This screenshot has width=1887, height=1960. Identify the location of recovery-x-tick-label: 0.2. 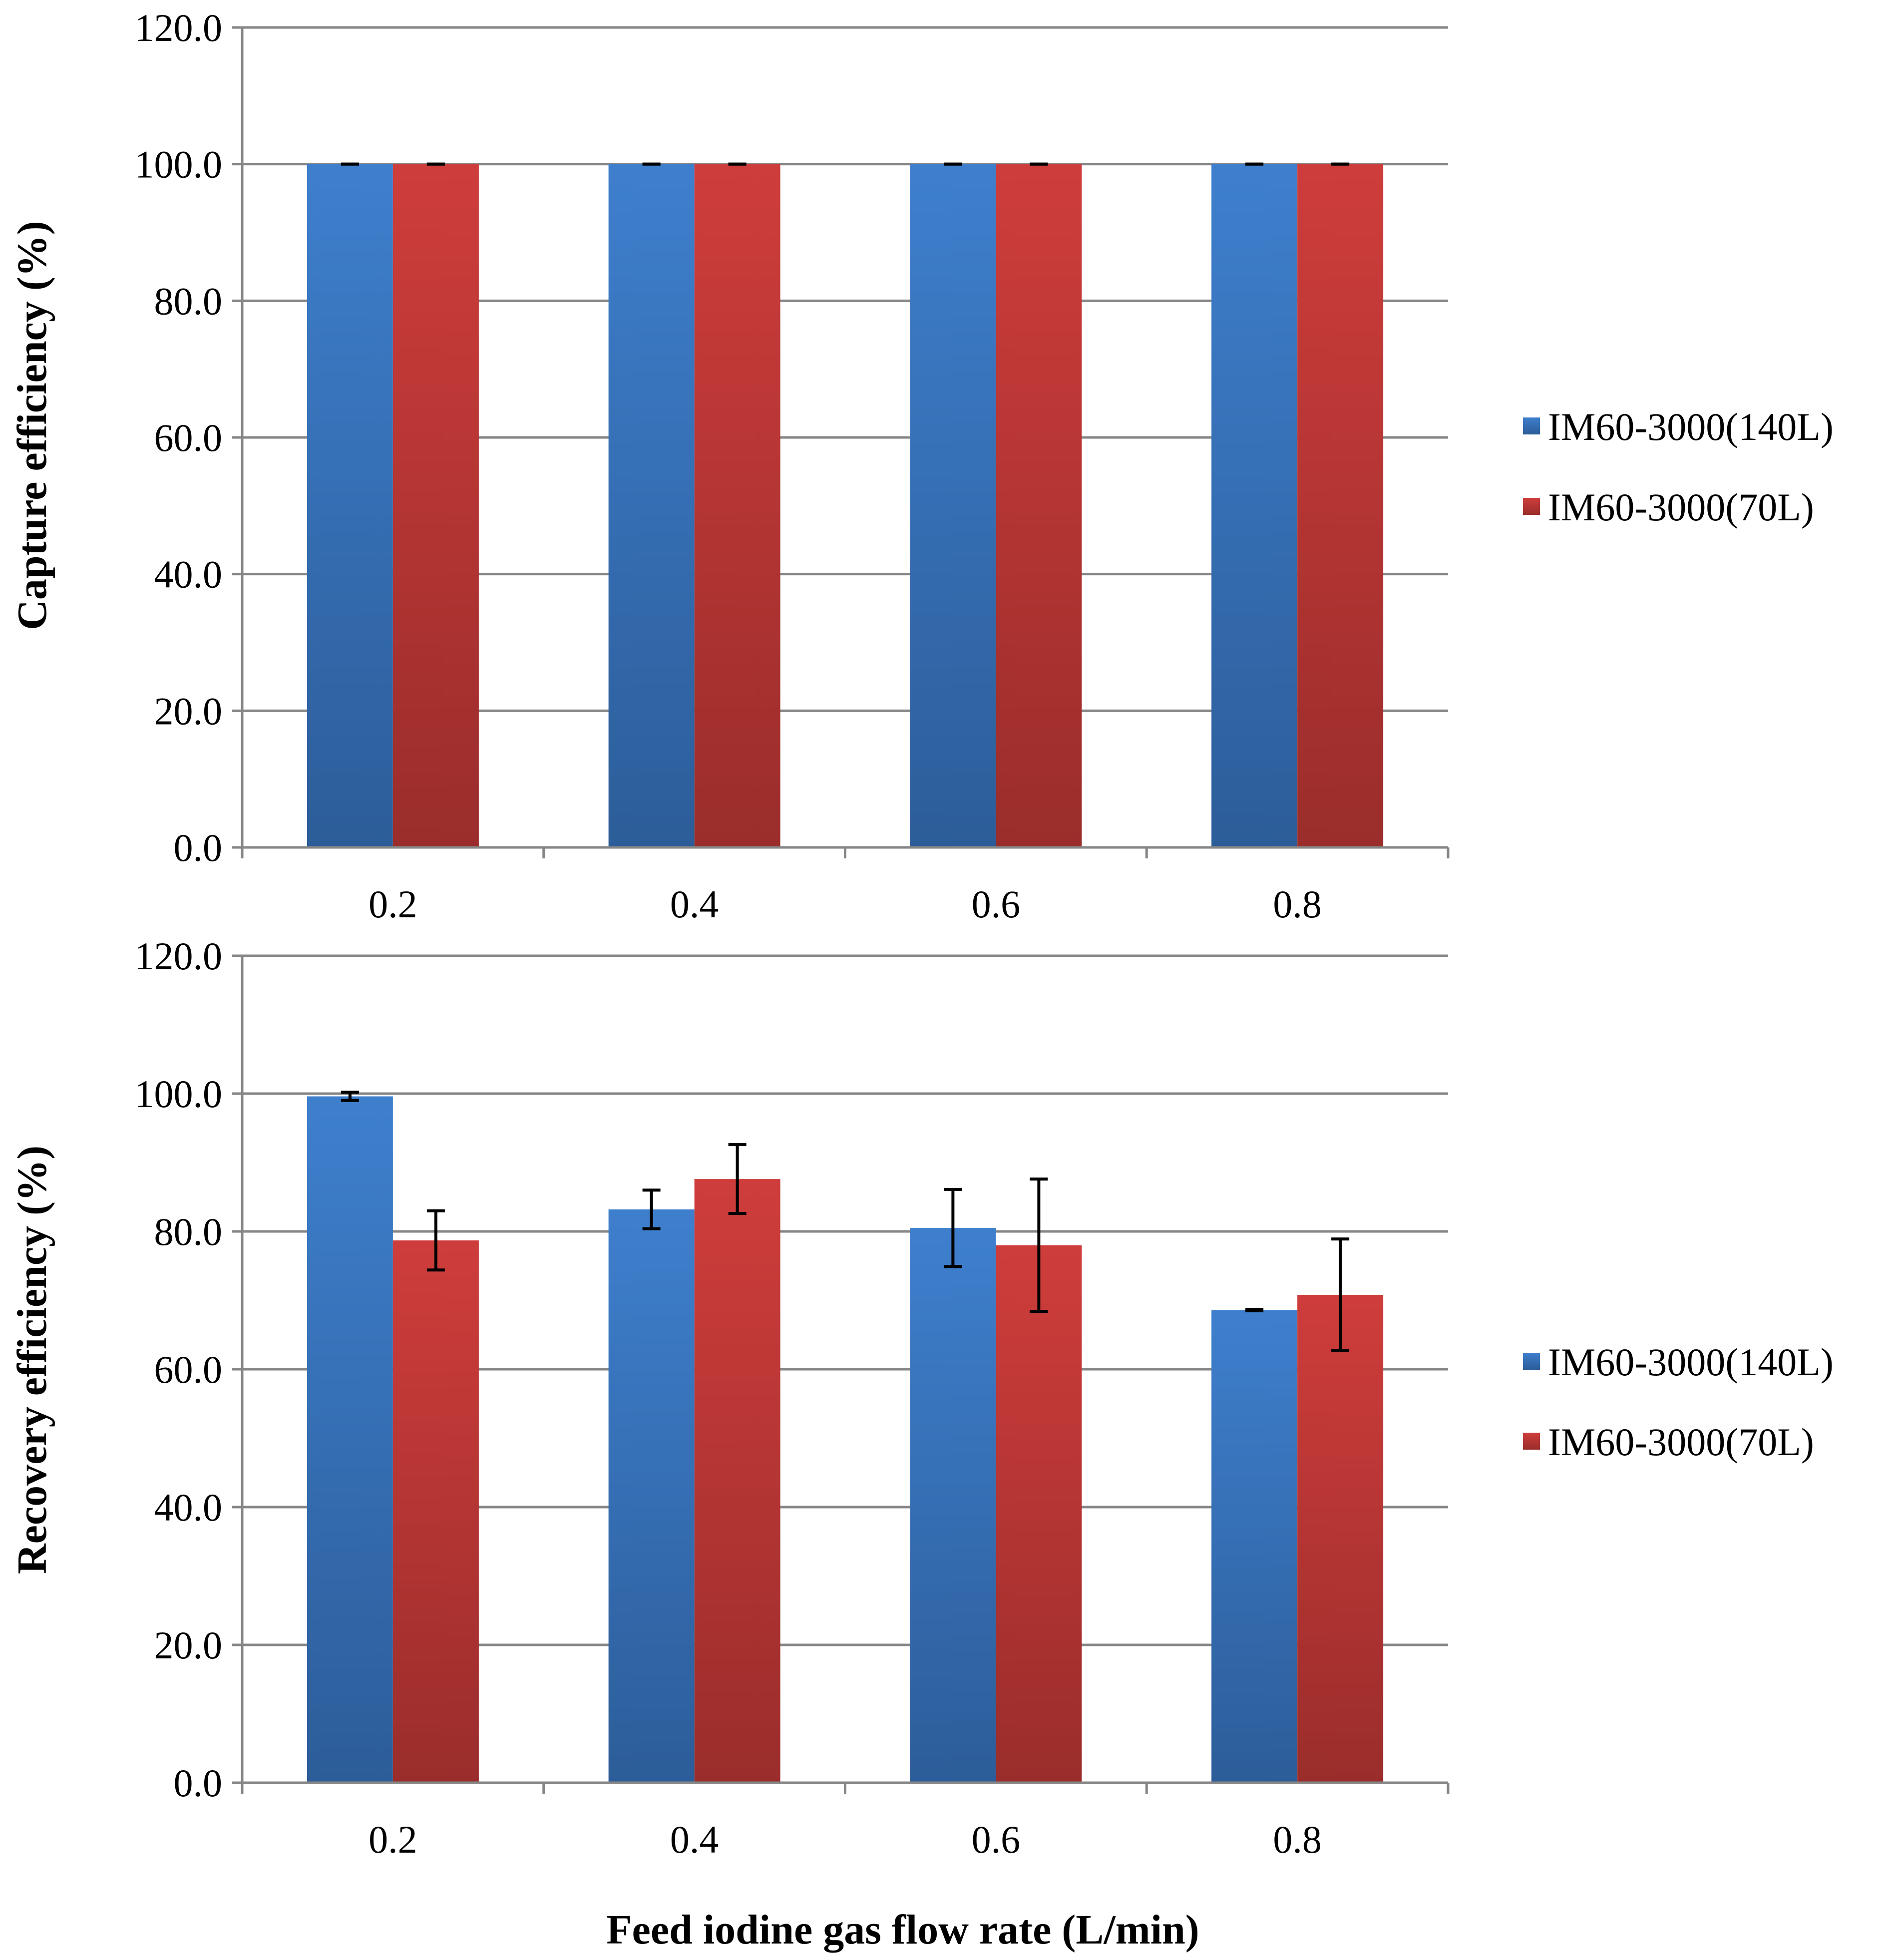
(393, 1839).